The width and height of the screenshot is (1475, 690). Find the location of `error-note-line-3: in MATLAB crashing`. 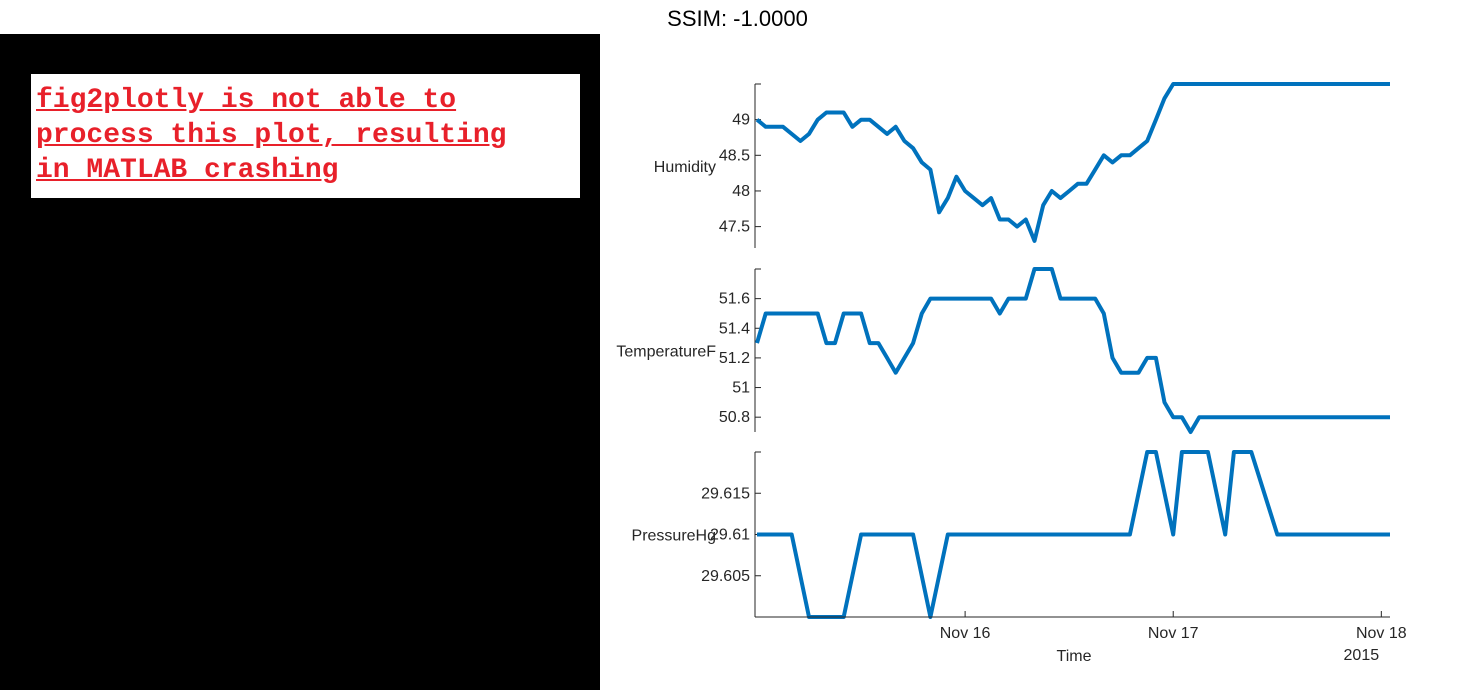

error-note-line-3: in MATLAB crashing is located at coordinates (187, 170).